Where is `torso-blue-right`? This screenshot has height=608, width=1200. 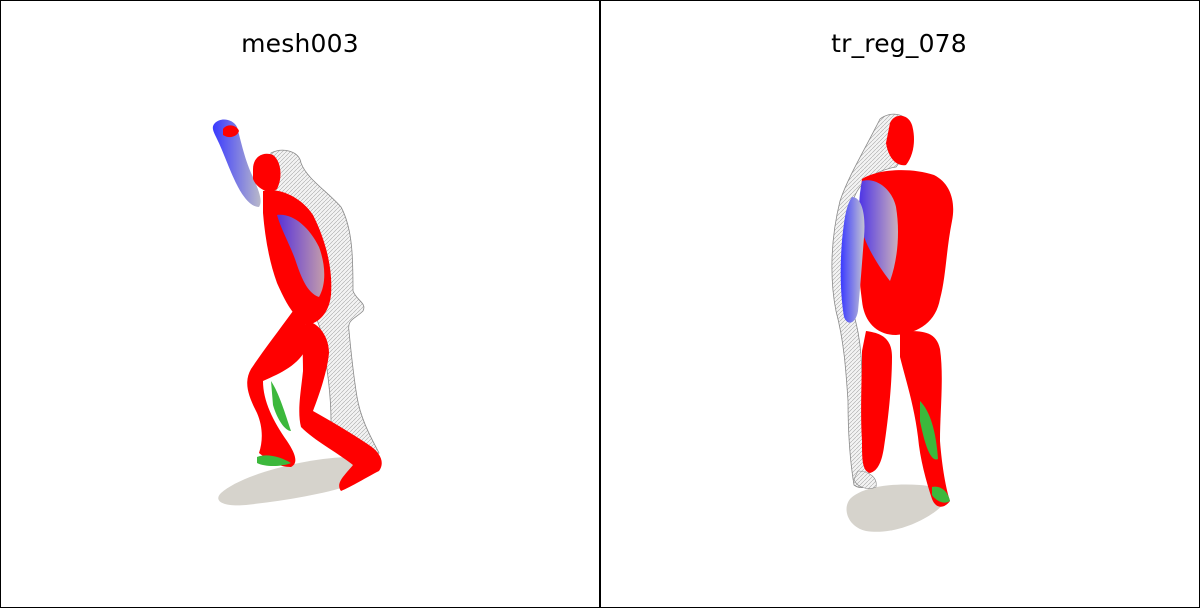
torso-blue-right is located at coordinates (878, 230).